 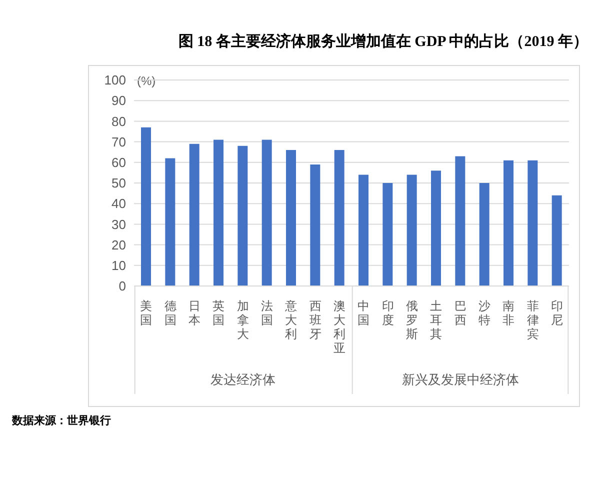 I want to click on y-tick-label: 90, so click(x=119, y=100).